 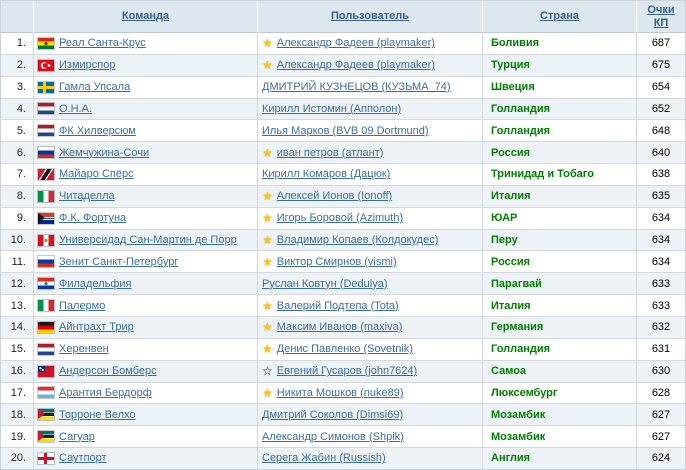 What do you see at coordinates (146, 175) in the screenshot?
I see `team-cell: Майаро Спёрс` at bounding box center [146, 175].